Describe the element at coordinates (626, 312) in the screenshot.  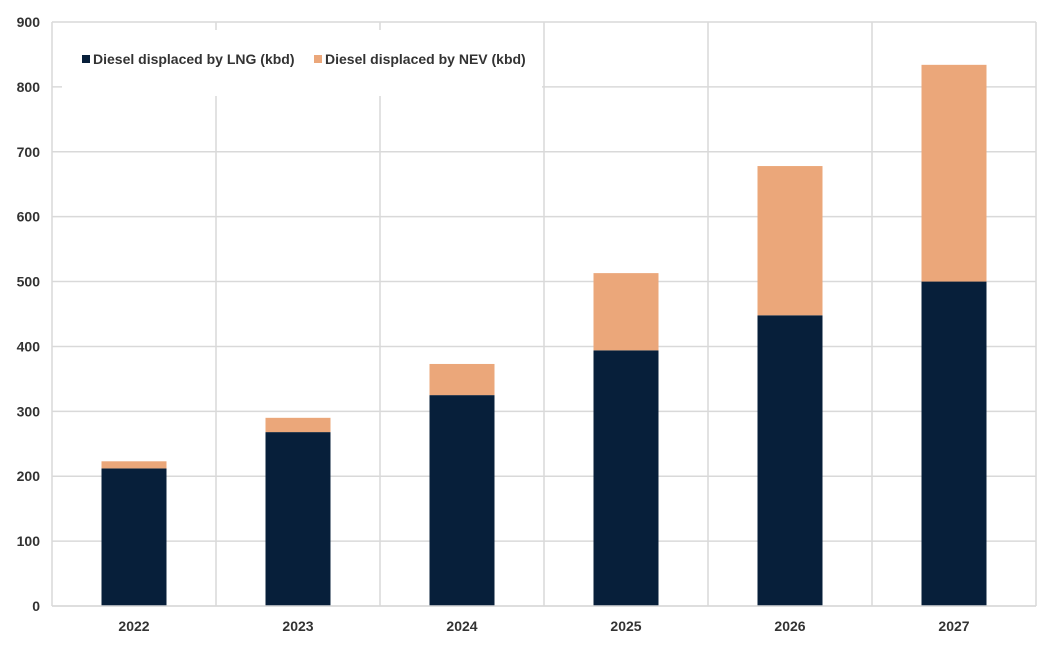
I see `bar-nev-2025` at that location.